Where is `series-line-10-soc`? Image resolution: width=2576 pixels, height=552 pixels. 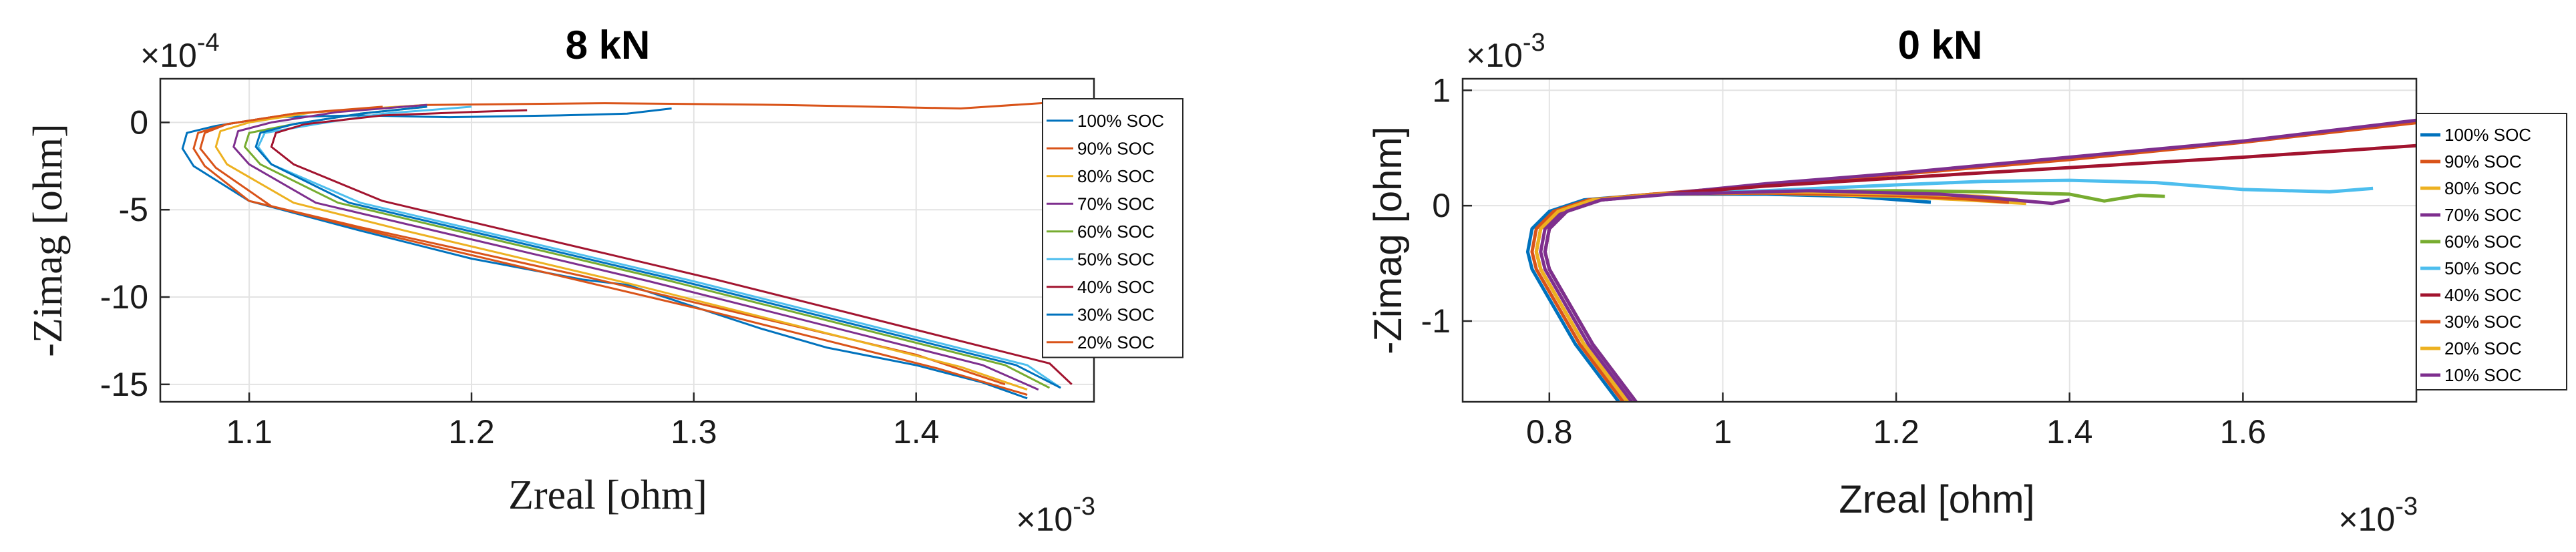 series-line-10-soc is located at coordinates (1806, 296).